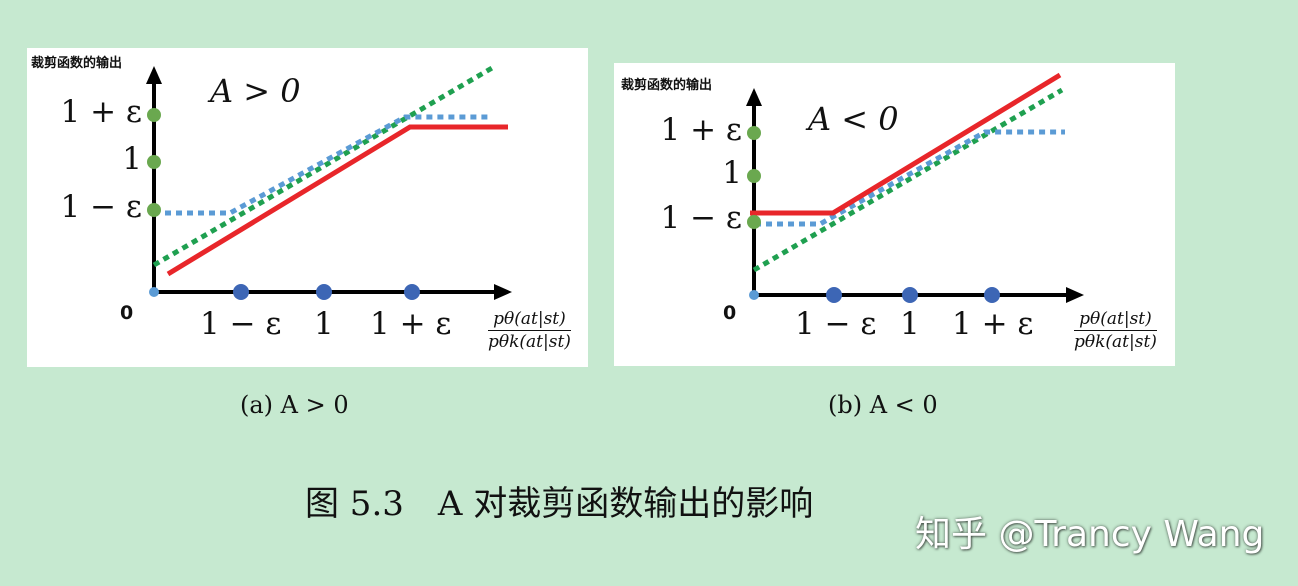  Describe the element at coordinates (883, 405) in the screenshot. I see `subcaption-b: (b) A < 0` at that location.